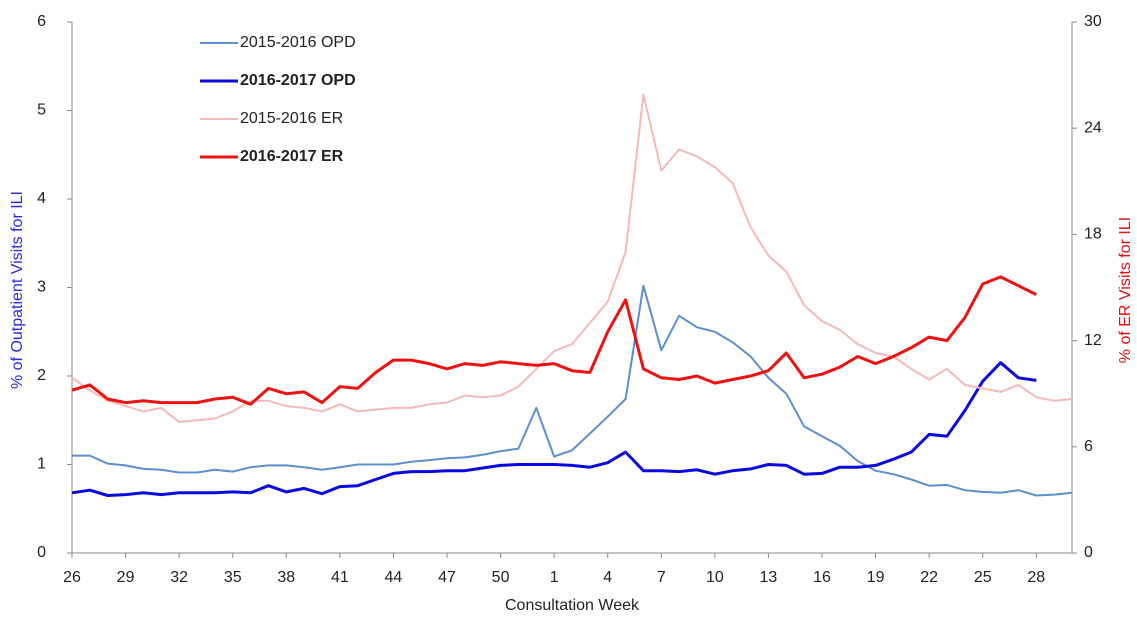 The height and width of the screenshot is (618, 1137). Describe the element at coordinates (661, 577) in the screenshot. I see `x-tick-label: 7` at that location.